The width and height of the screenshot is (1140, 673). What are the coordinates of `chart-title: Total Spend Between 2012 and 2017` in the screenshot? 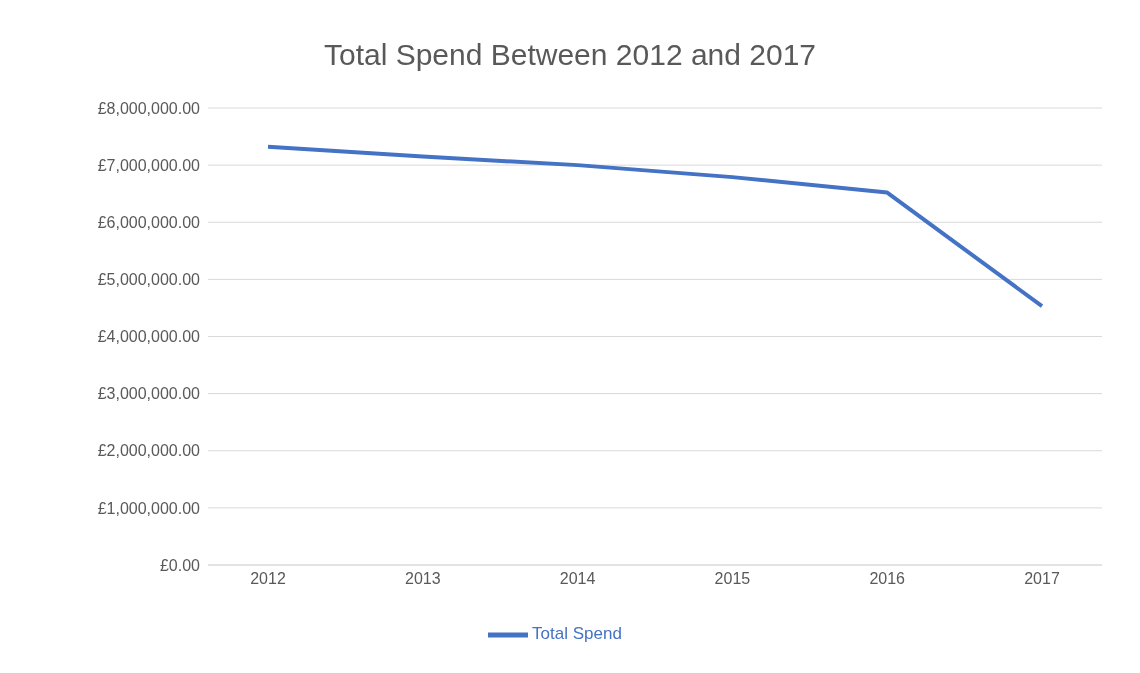 It's located at (570, 55).